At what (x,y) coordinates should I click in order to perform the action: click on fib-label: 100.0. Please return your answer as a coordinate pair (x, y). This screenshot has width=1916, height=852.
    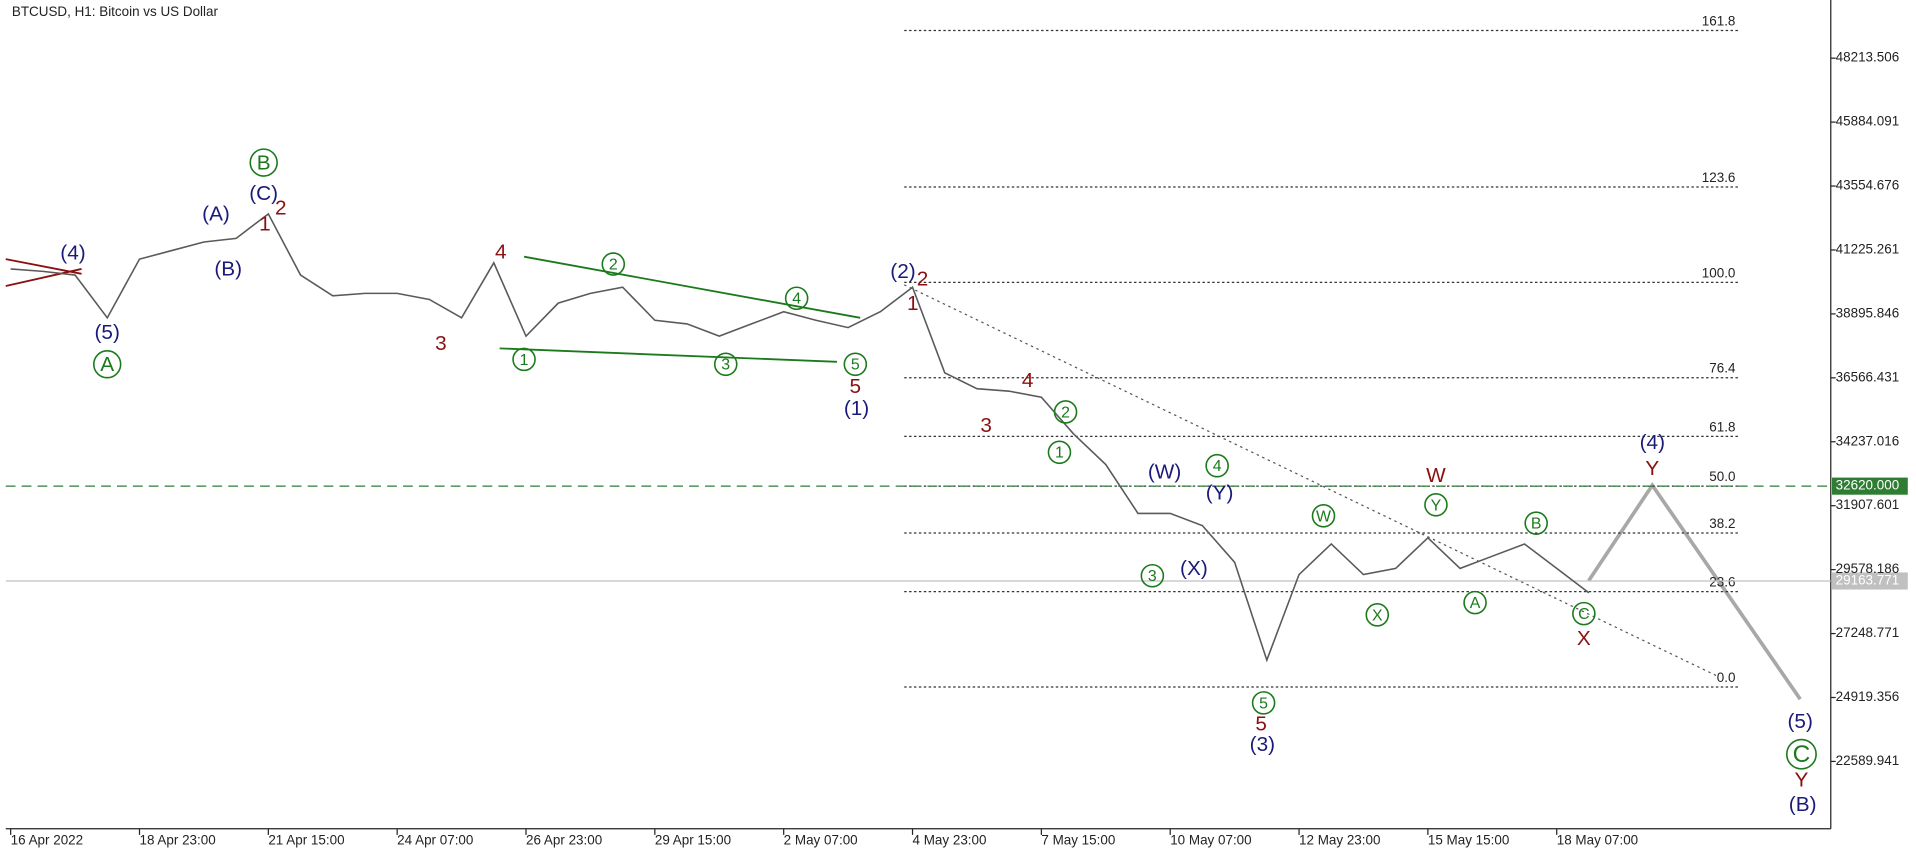
    Looking at the image, I should click on (1719, 272).